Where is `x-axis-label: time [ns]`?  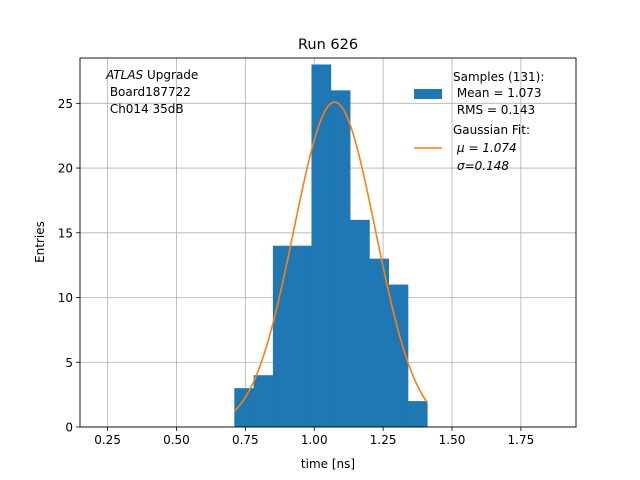
x-axis-label: time [ns] is located at coordinates (328, 464).